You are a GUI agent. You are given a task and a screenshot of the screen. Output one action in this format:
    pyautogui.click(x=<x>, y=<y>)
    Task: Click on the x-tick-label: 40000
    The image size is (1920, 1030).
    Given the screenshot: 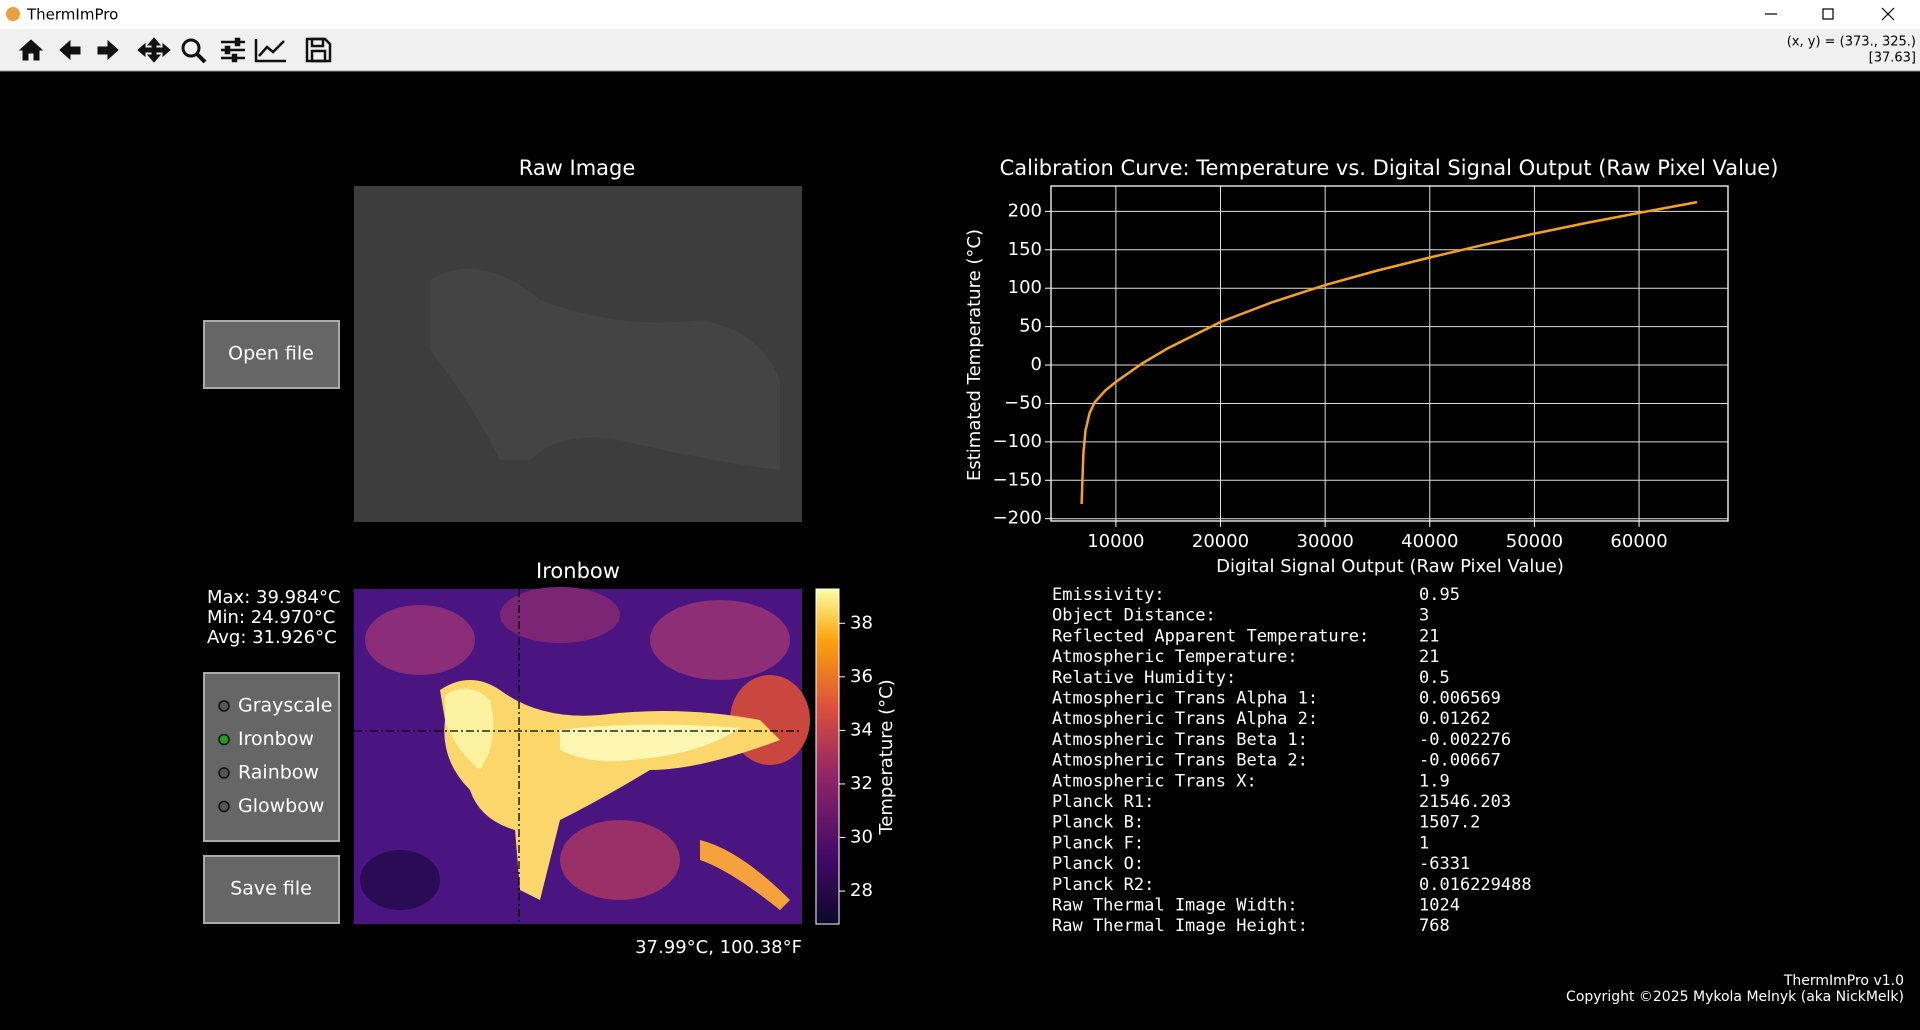 What is the action you would take?
    pyautogui.click(x=1429, y=541)
    